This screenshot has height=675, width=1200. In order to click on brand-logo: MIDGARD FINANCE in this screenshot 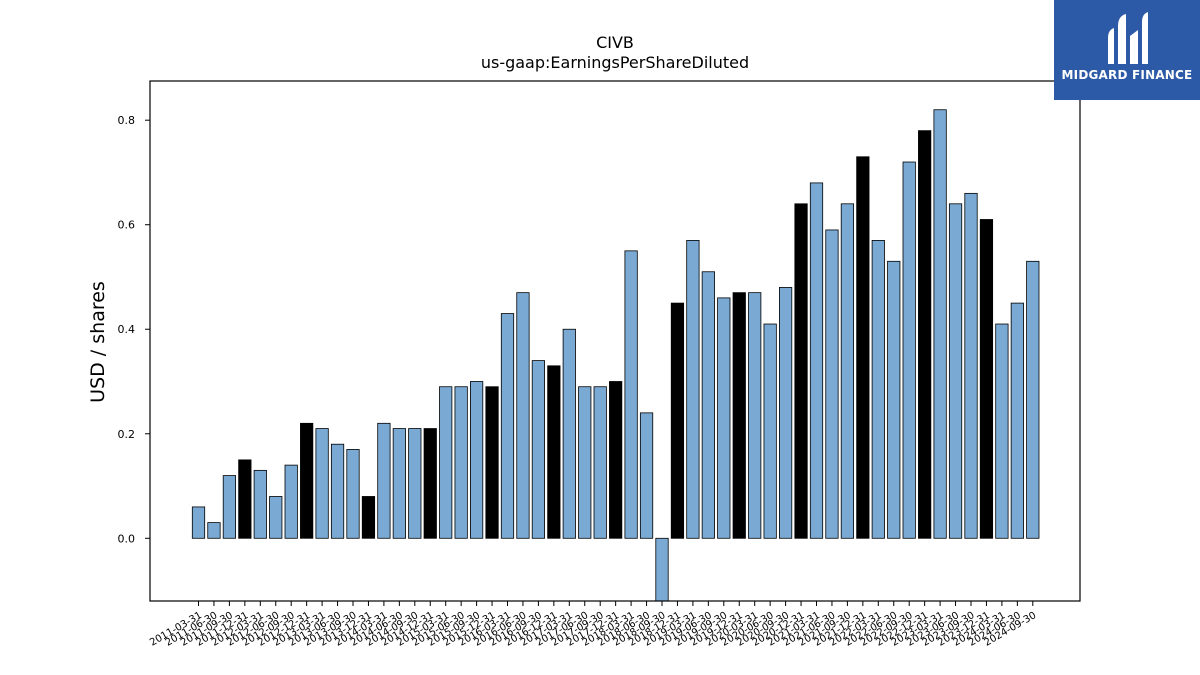, I will do `click(1127, 50)`.